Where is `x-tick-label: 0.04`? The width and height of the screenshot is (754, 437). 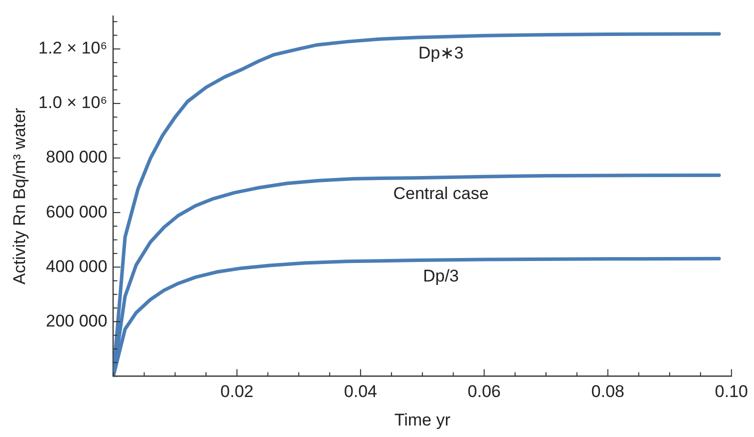 x-tick-label: 0.04 is located at coordinates (361, 392).